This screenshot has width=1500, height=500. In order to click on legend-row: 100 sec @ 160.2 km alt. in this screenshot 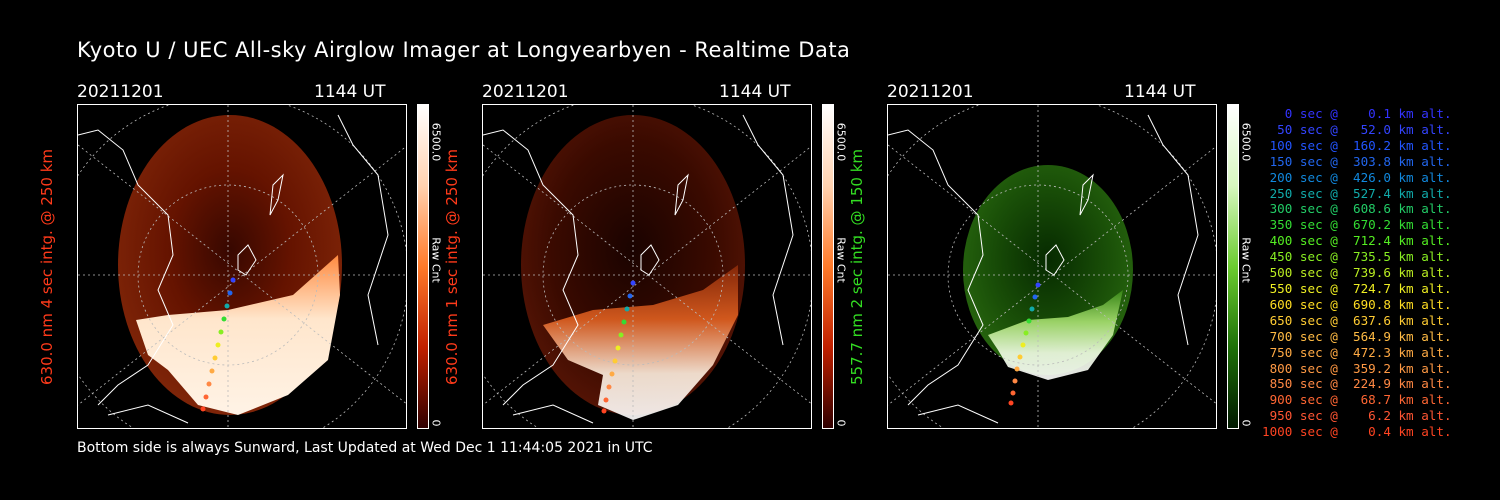, I will do `click(1357, 145)`.